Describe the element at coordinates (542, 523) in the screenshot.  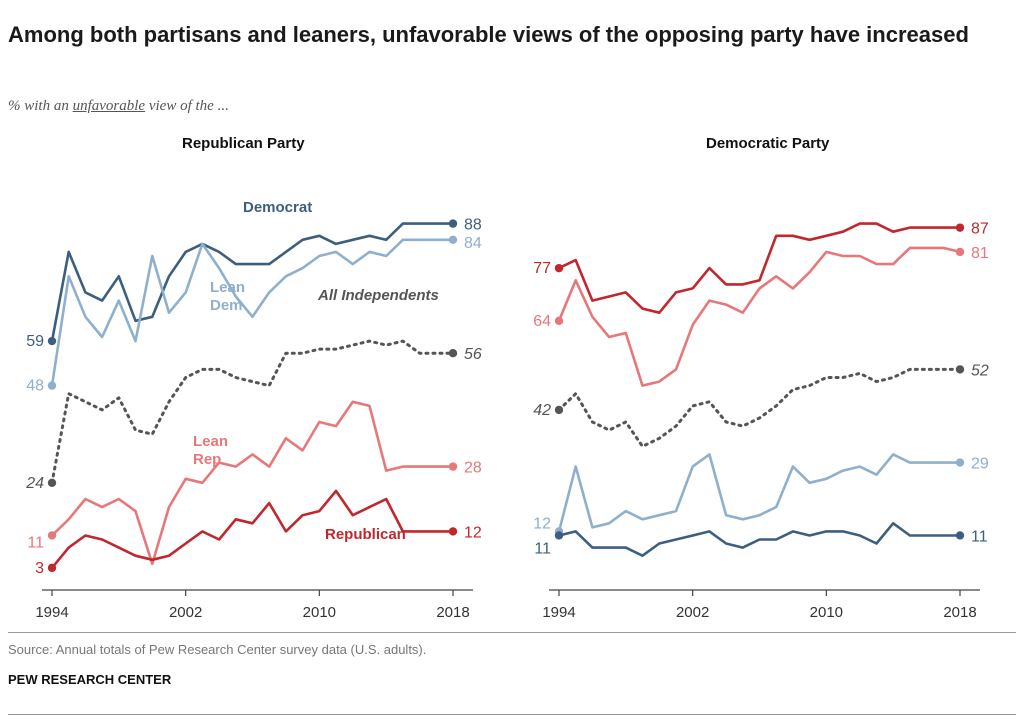
I see `start-value-label: 12` at that location.